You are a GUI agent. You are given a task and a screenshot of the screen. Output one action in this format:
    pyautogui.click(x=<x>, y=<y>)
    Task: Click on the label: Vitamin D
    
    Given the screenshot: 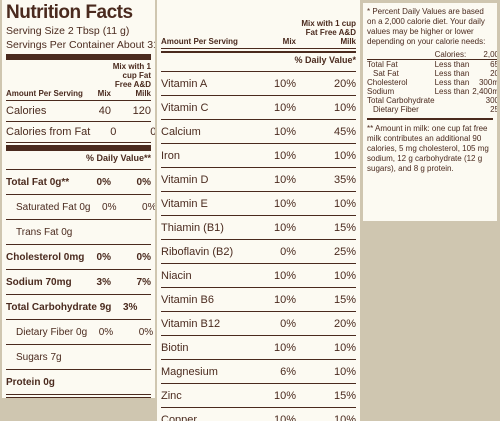 What is the action you would take?
    pyautogui.click(x=185, y=179)
    